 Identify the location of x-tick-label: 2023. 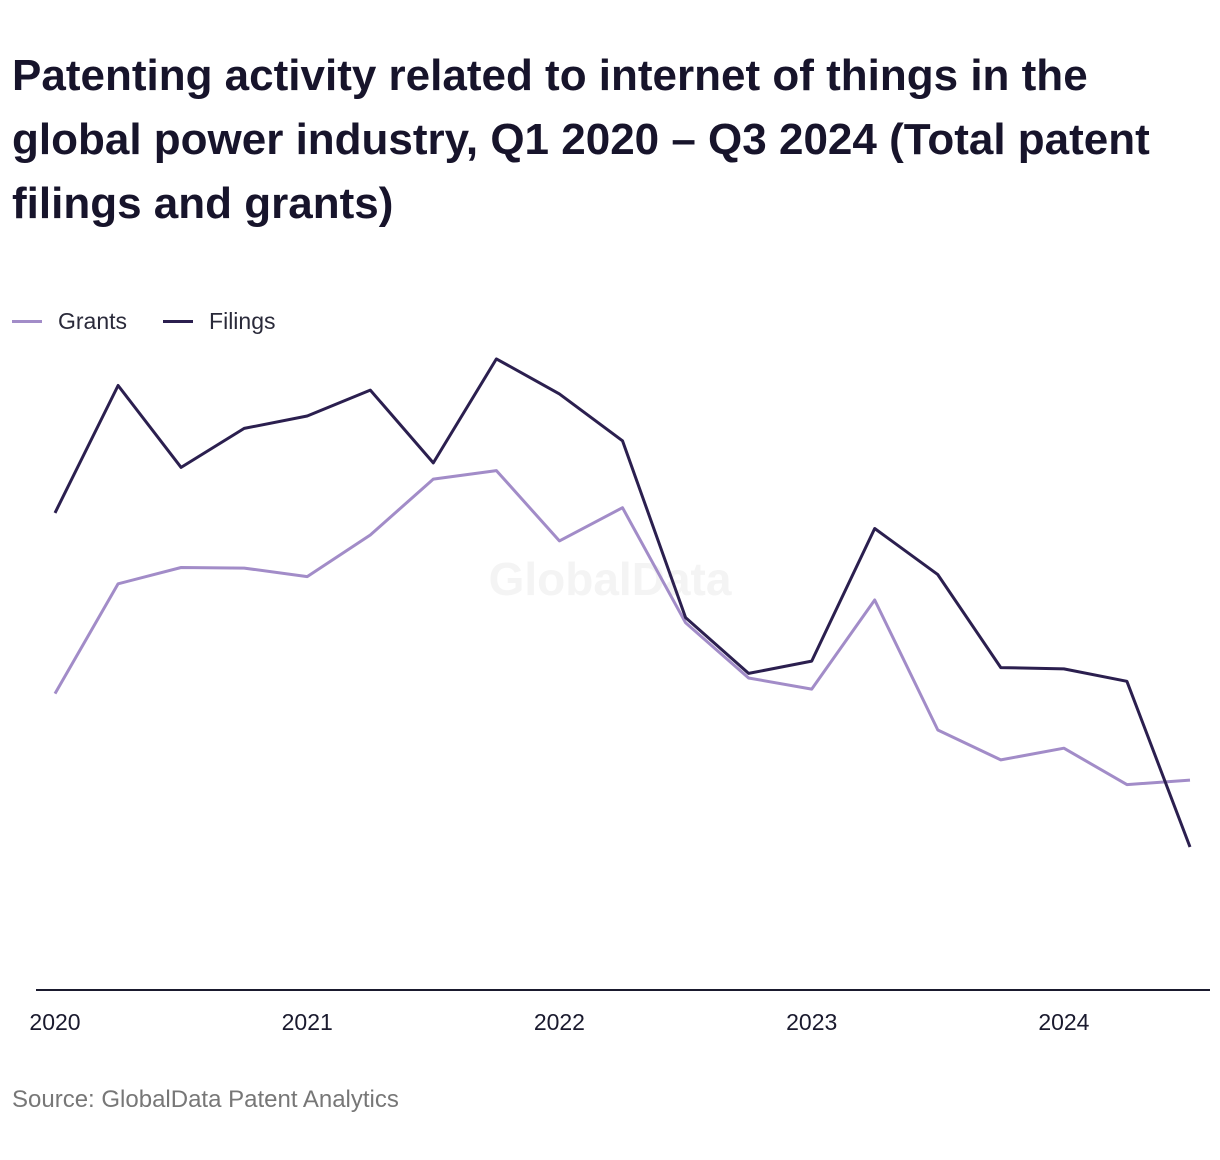
(811, 1022).